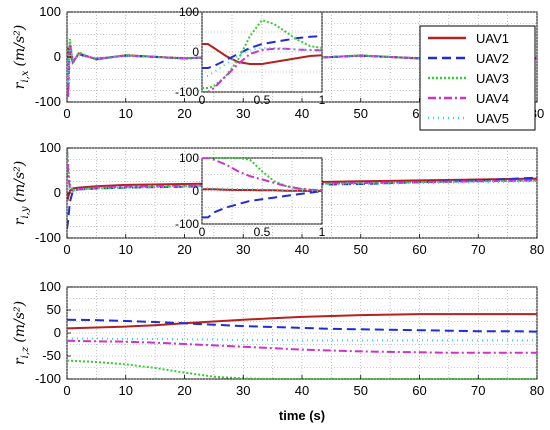 The height and width of the screenshot is (430, 550). I want to click on legend: UAV1 UAV2 UAV3 UAV4 UAV5, so click(477, 78).